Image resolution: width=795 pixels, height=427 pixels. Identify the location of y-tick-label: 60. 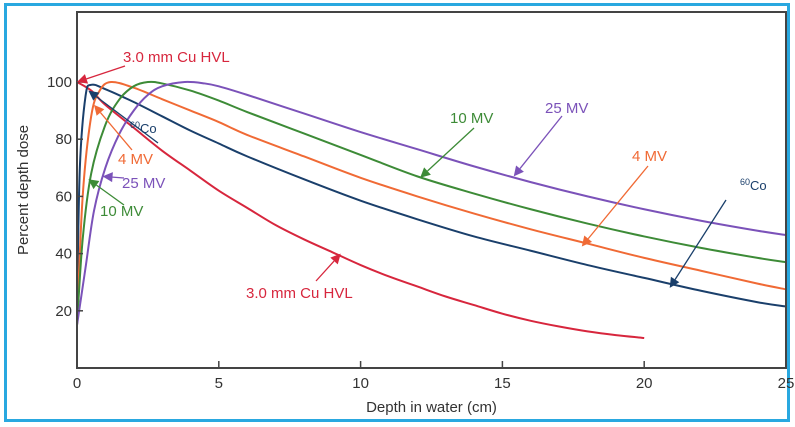
(63, 196).